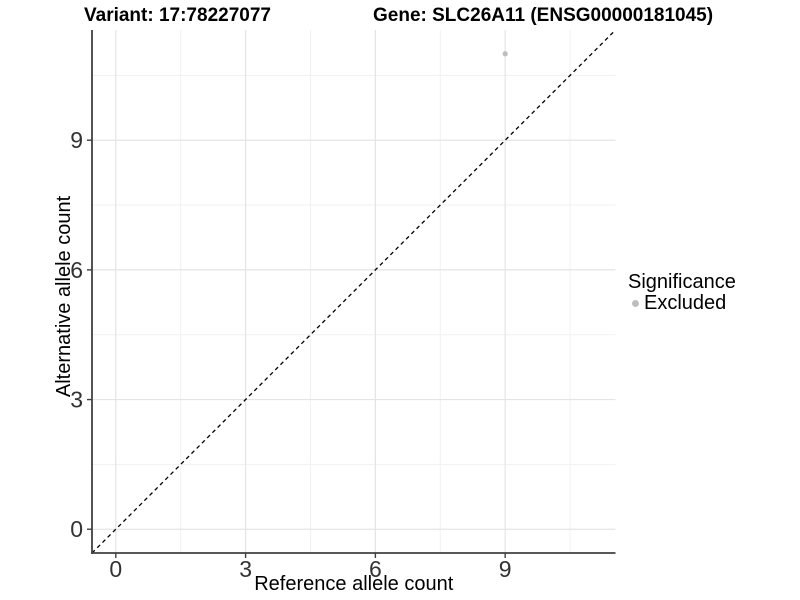 The width and height of the screenshot is (800, 600). I want to click on y-tick-label: 3, so click(76, 400).